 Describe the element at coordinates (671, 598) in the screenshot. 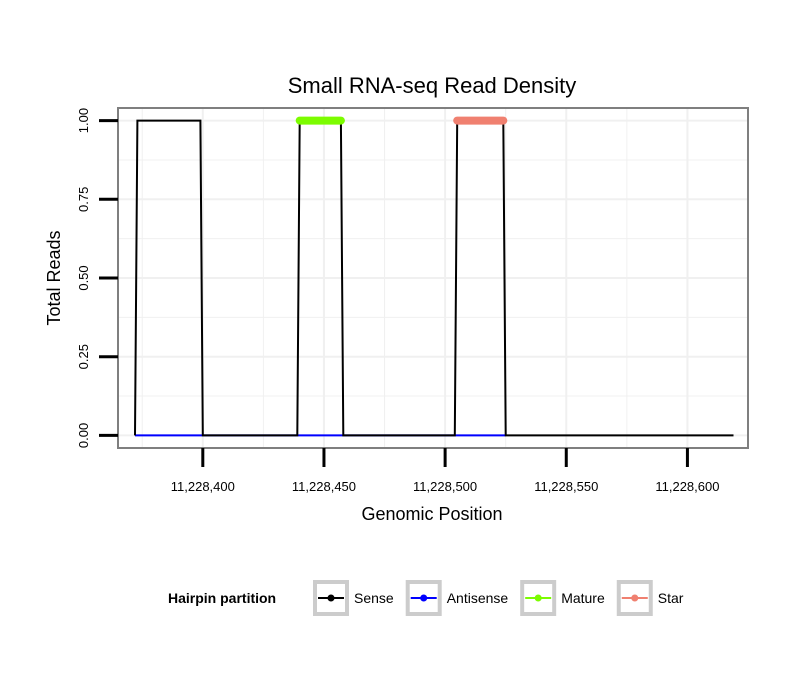

I see `legend-label: Star` at that location.